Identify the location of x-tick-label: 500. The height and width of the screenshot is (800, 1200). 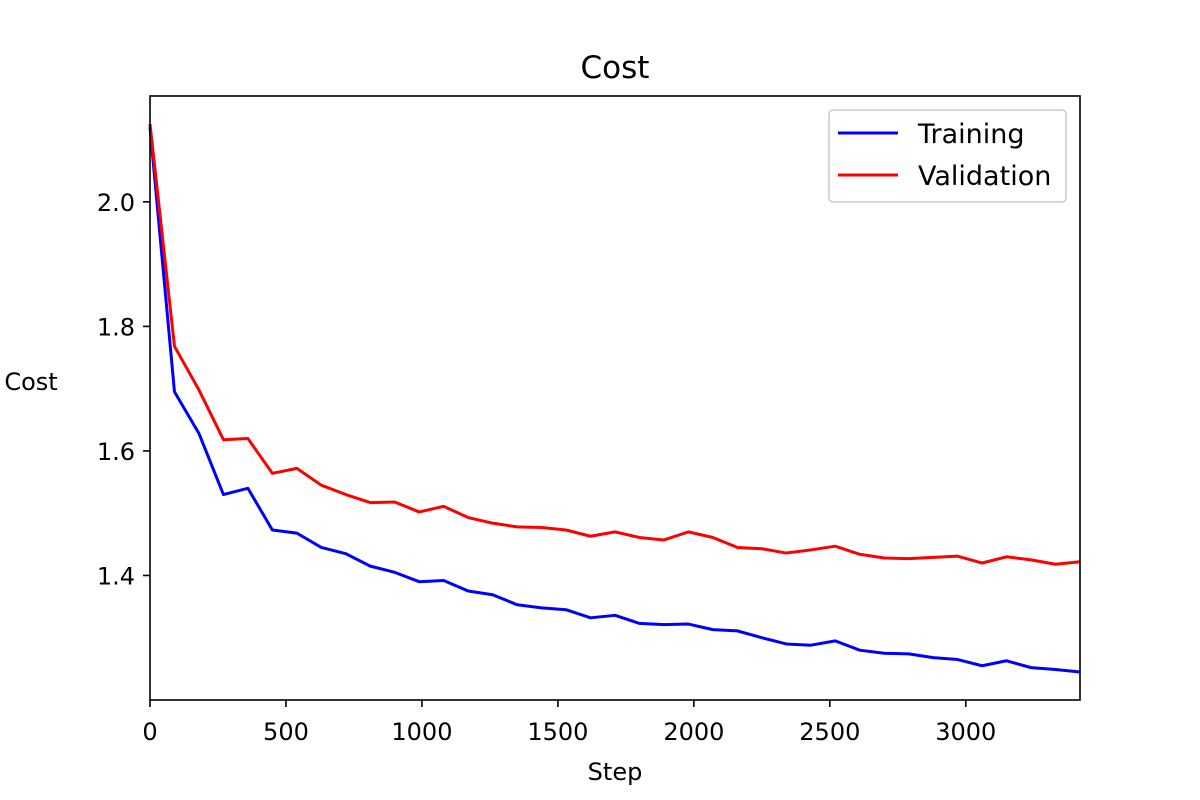
(286, 732).